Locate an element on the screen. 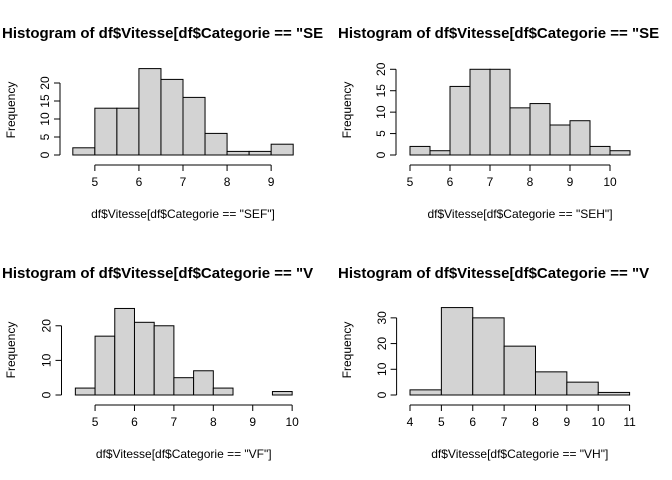 This screenshot has width=672, height=480. x-axis-label: df$Vitesse[df$Categorie == "VH"] is located at coordinates (519, 454).